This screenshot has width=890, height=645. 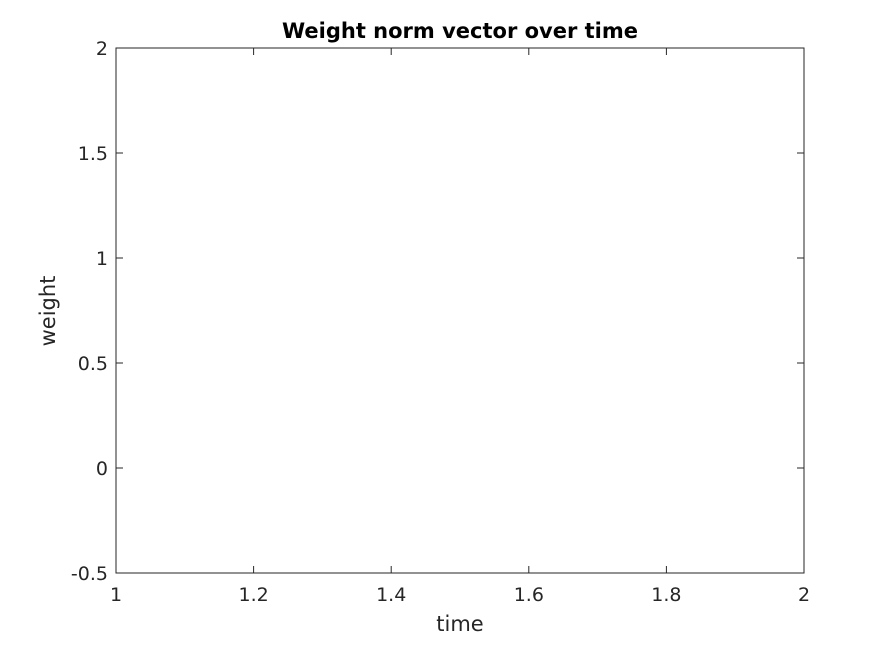 I want to click on y-tick-label: 1, so click(x=102, y=259).